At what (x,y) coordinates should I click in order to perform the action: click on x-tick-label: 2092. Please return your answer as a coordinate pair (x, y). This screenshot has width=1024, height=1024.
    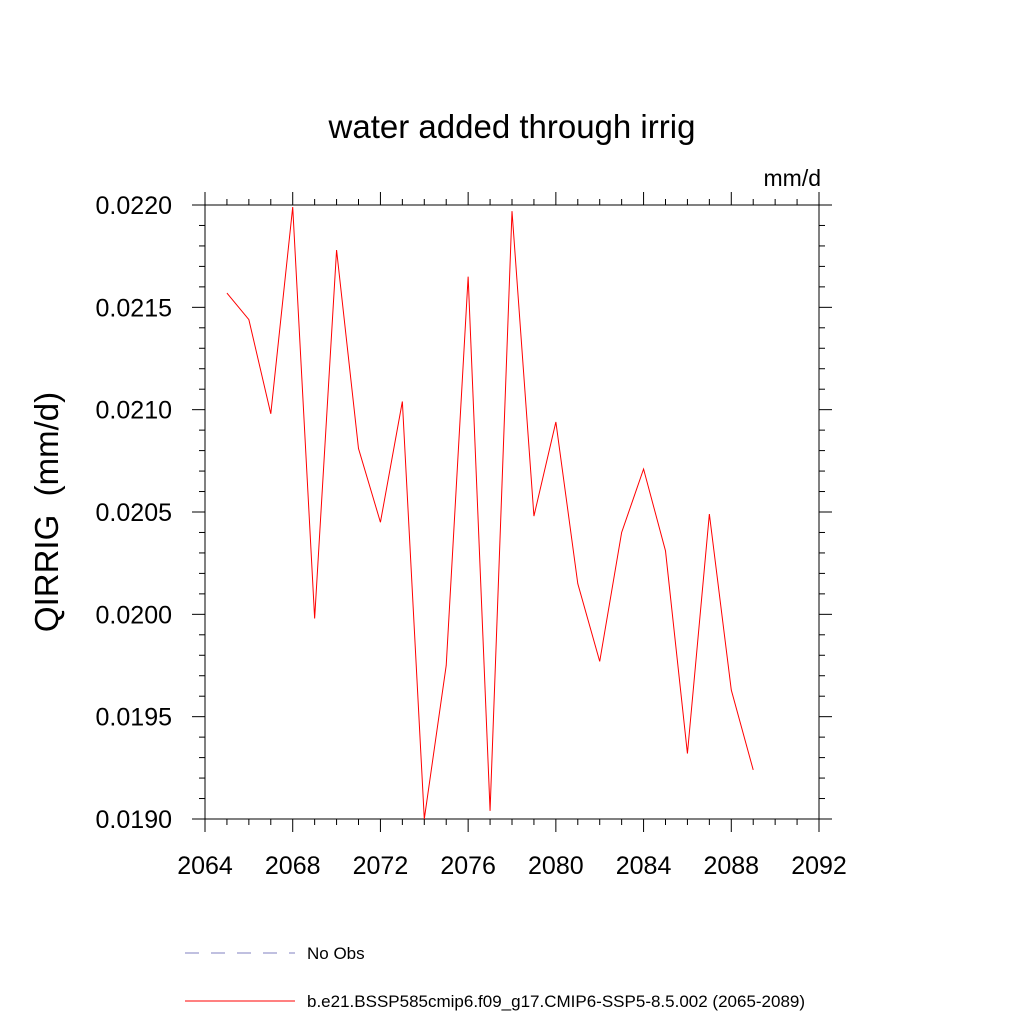
    Looking at the image, I should click on (819, 866).